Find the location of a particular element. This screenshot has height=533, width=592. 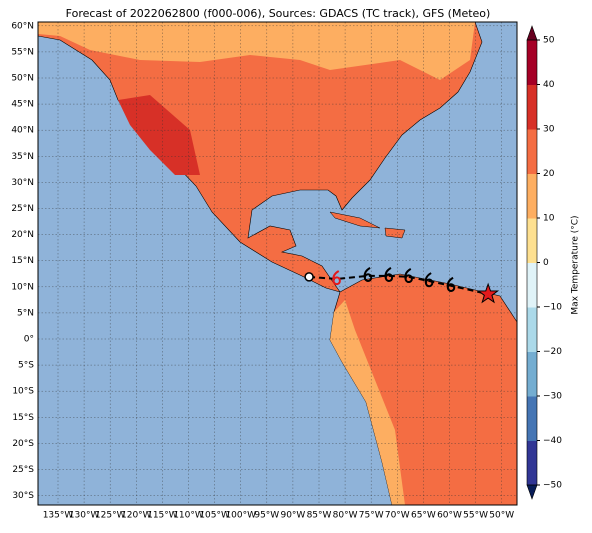

lat-label: 55°N is located at coordinates (22, 52).